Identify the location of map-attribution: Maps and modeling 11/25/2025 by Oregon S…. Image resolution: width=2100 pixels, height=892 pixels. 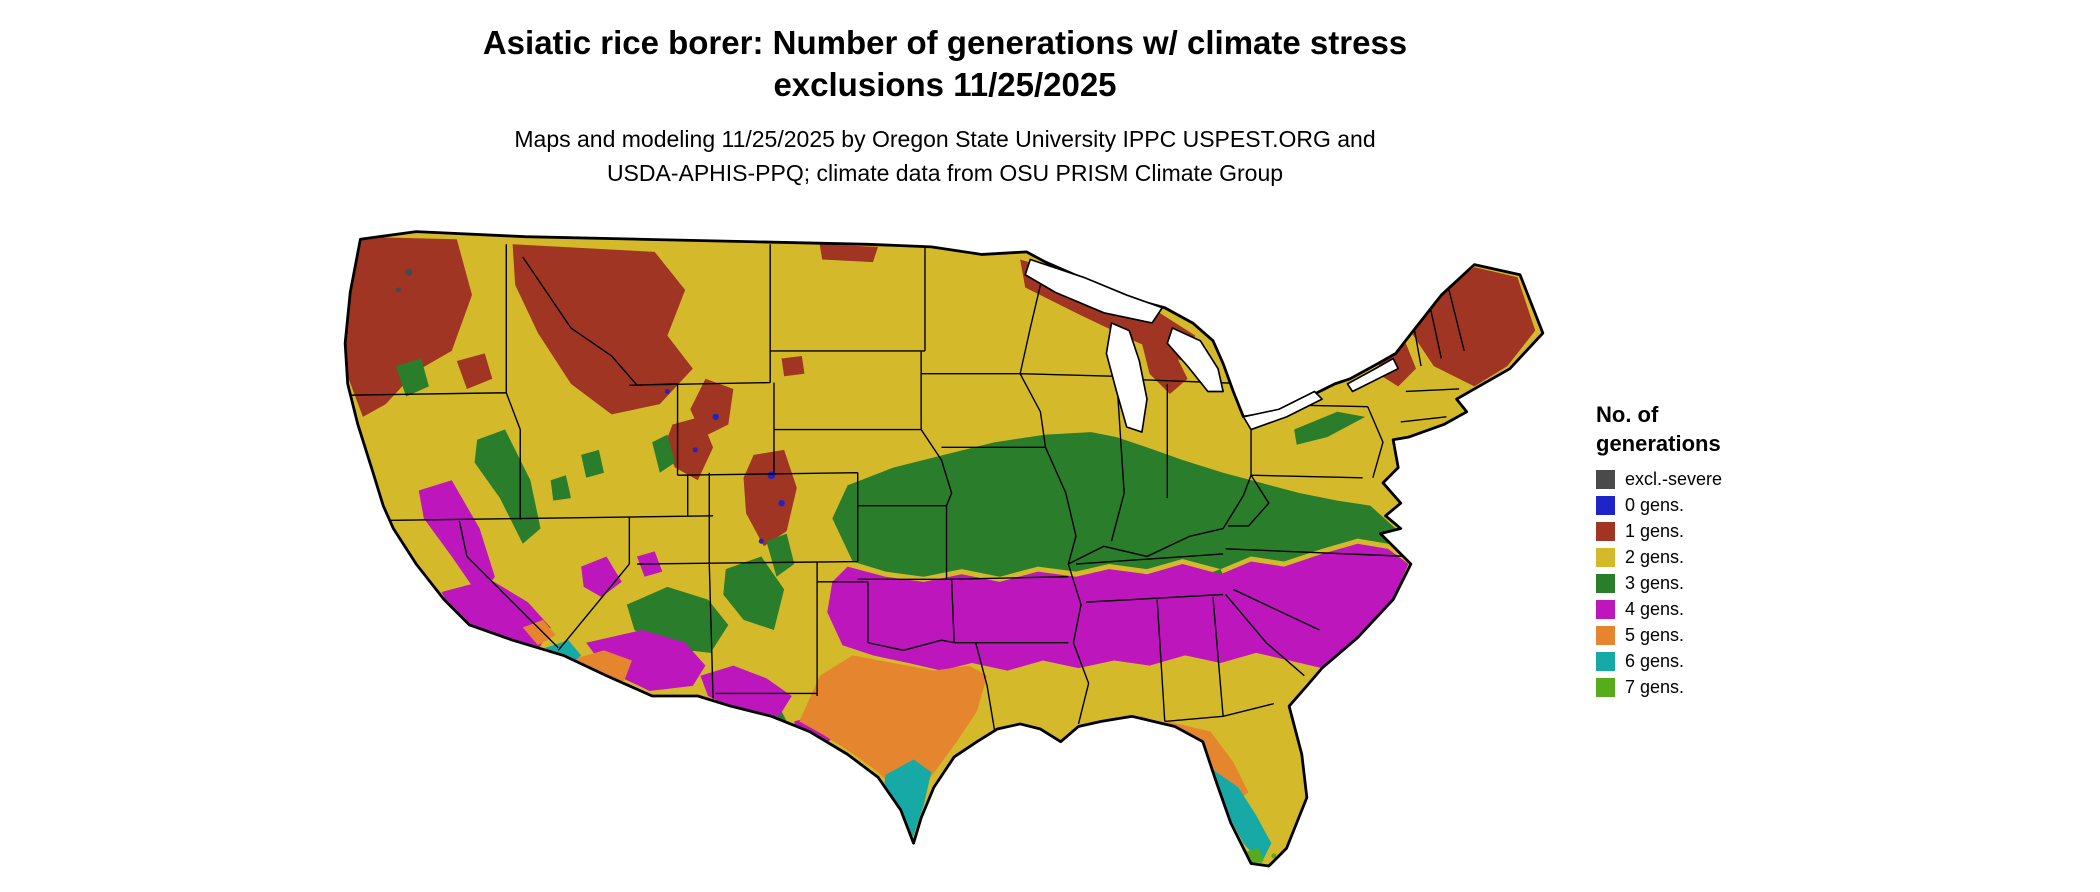
(945, 156).